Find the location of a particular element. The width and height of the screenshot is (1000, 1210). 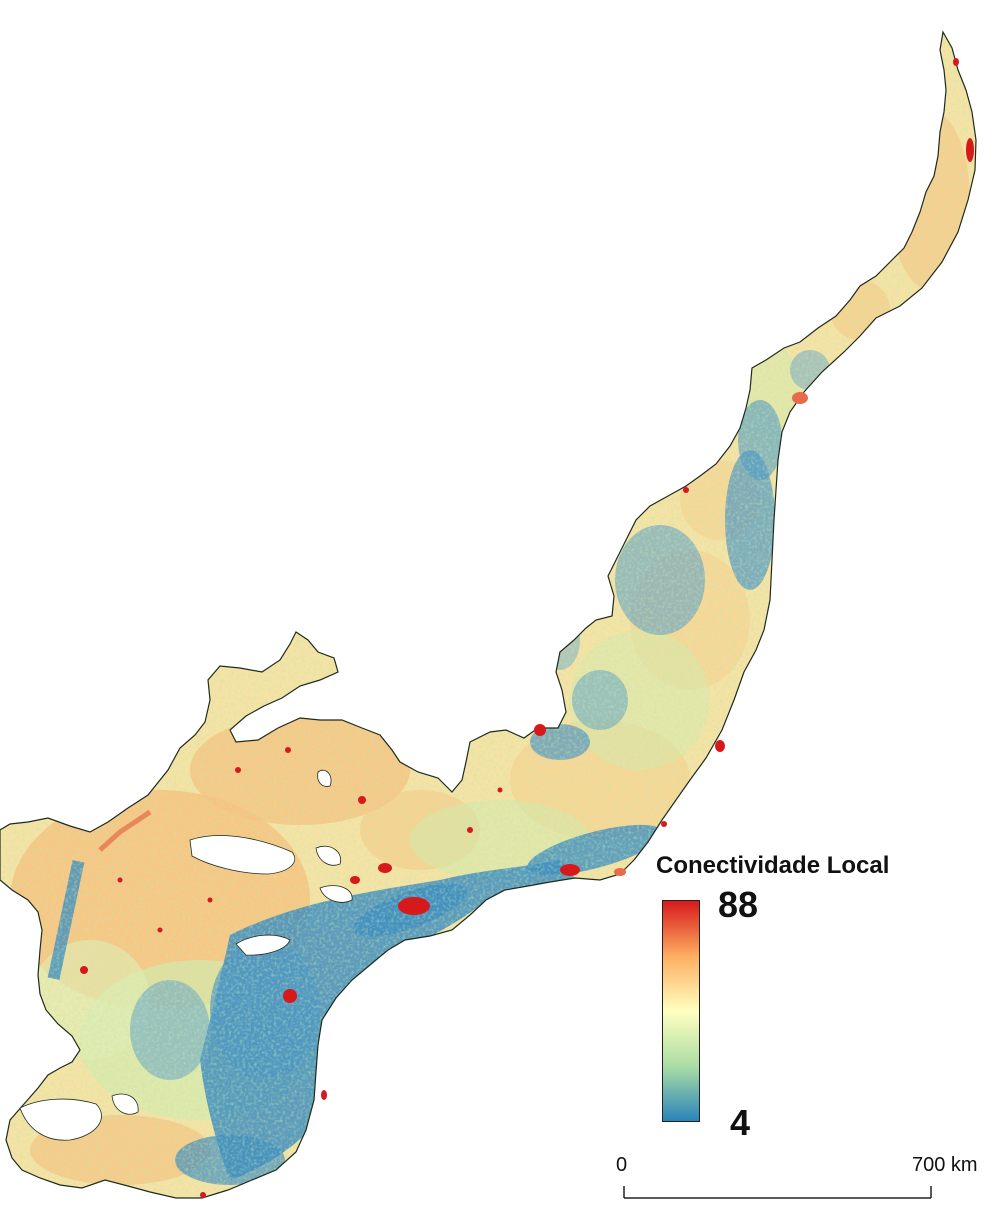

scale-bar is located at coordinates (777, 1192).